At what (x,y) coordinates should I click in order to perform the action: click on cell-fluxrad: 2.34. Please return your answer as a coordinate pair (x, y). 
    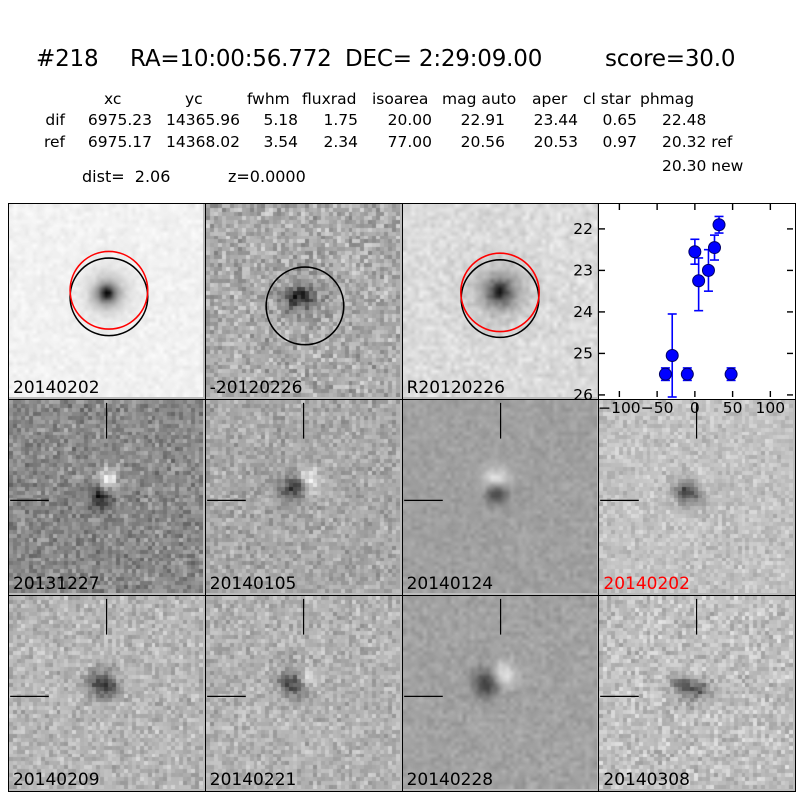
    Looking at the image, I should click on (340, 142).